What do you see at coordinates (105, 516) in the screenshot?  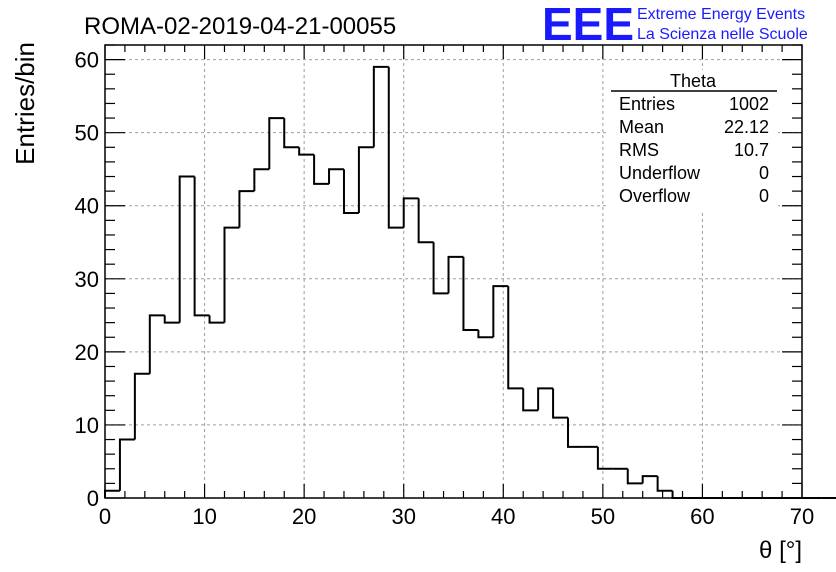 I see `x-tick-label: 0` at bounding box center [105, 516].